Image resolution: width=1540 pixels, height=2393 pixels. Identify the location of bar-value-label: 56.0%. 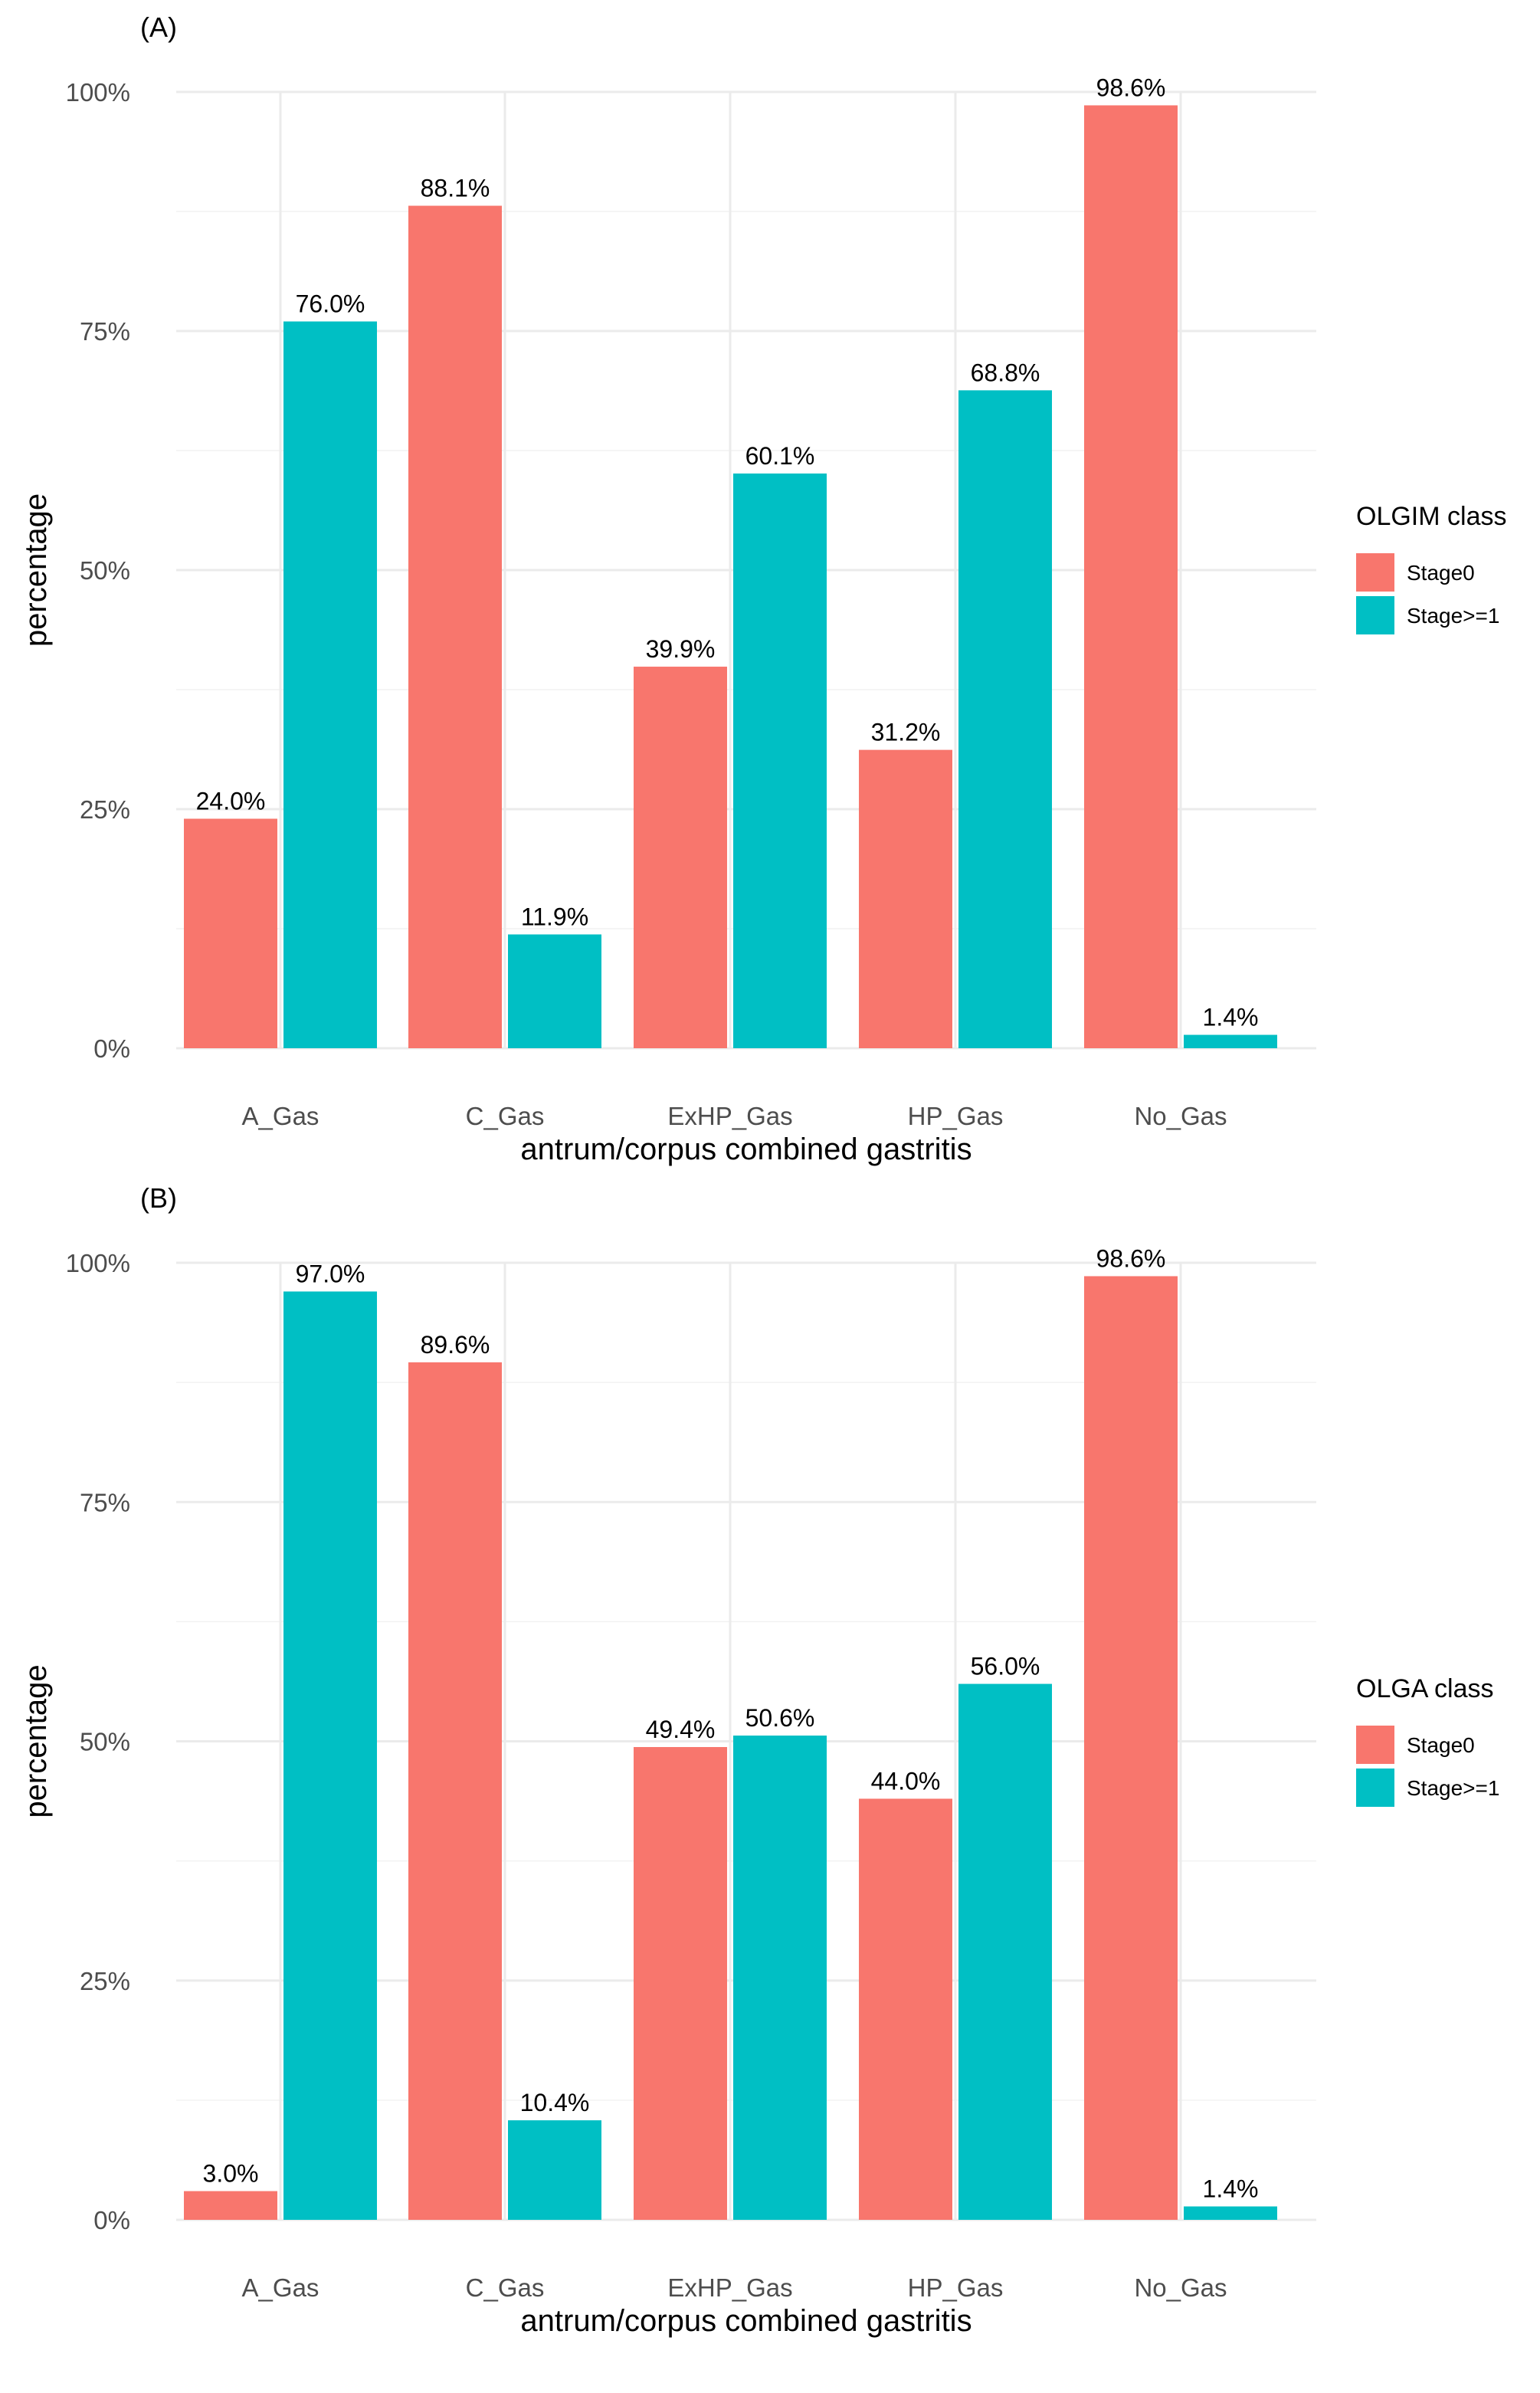
(1005, 1666).